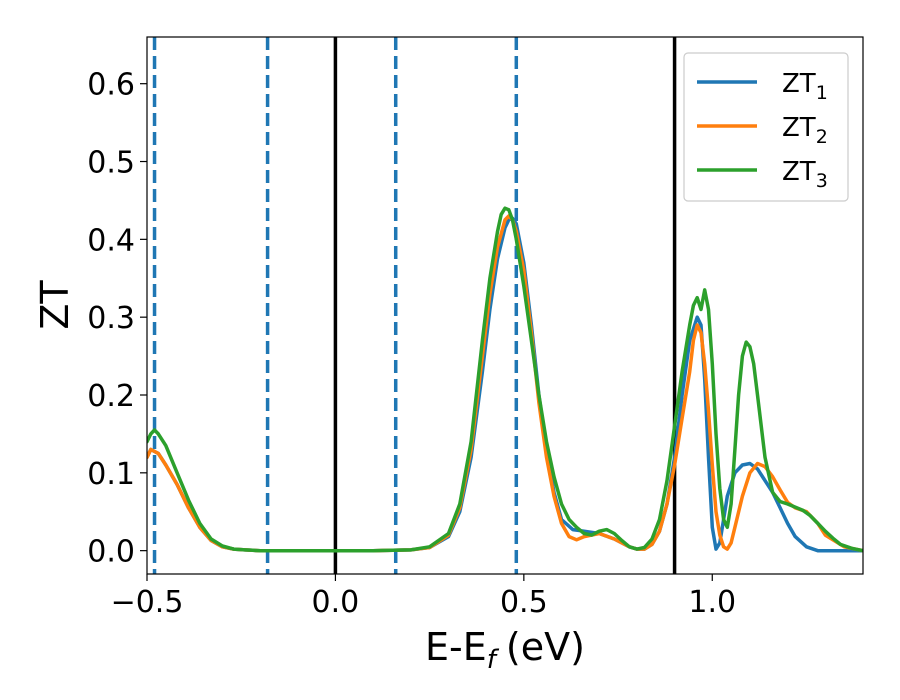 This screenshot has width=900, height=700. Describe the element at coordinates (111, 163) in the screenshot. I see `y-tick-label-5: 0.5` at that location.